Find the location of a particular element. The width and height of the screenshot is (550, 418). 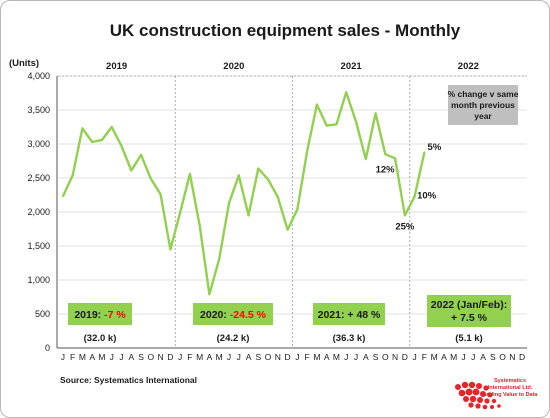

summary-box-total: (36.3 k) is located at coordinates (349, 338).